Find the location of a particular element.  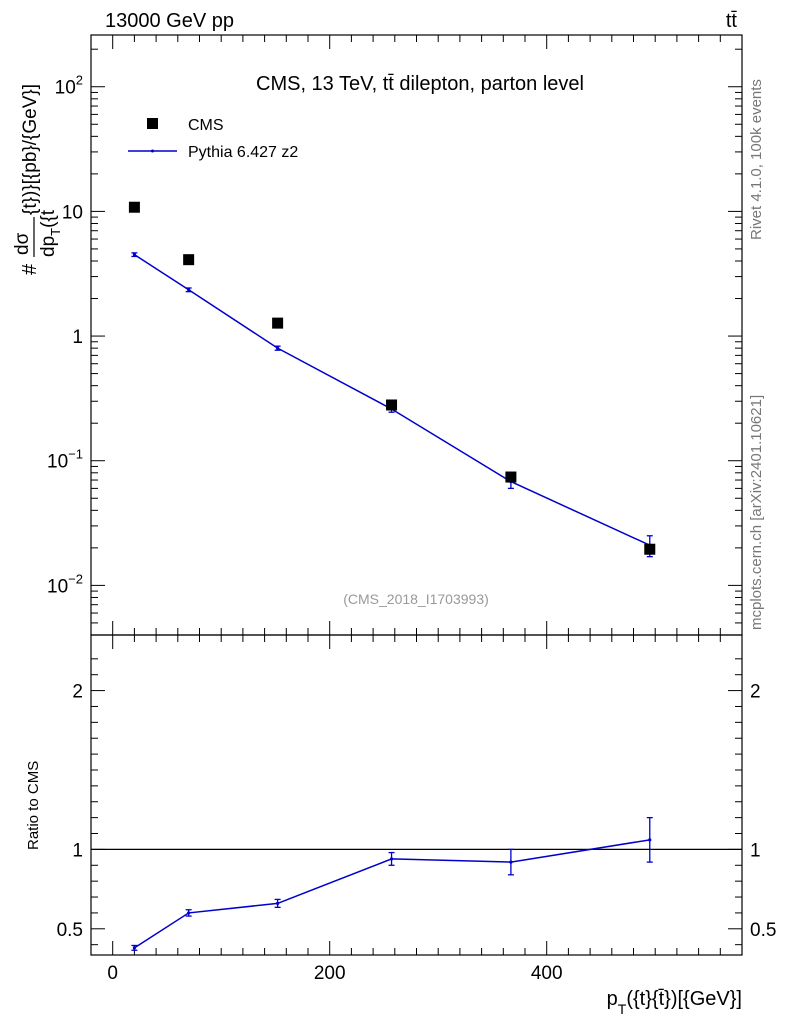

svg-text: dpT({t is located at coordinates (50, 233).